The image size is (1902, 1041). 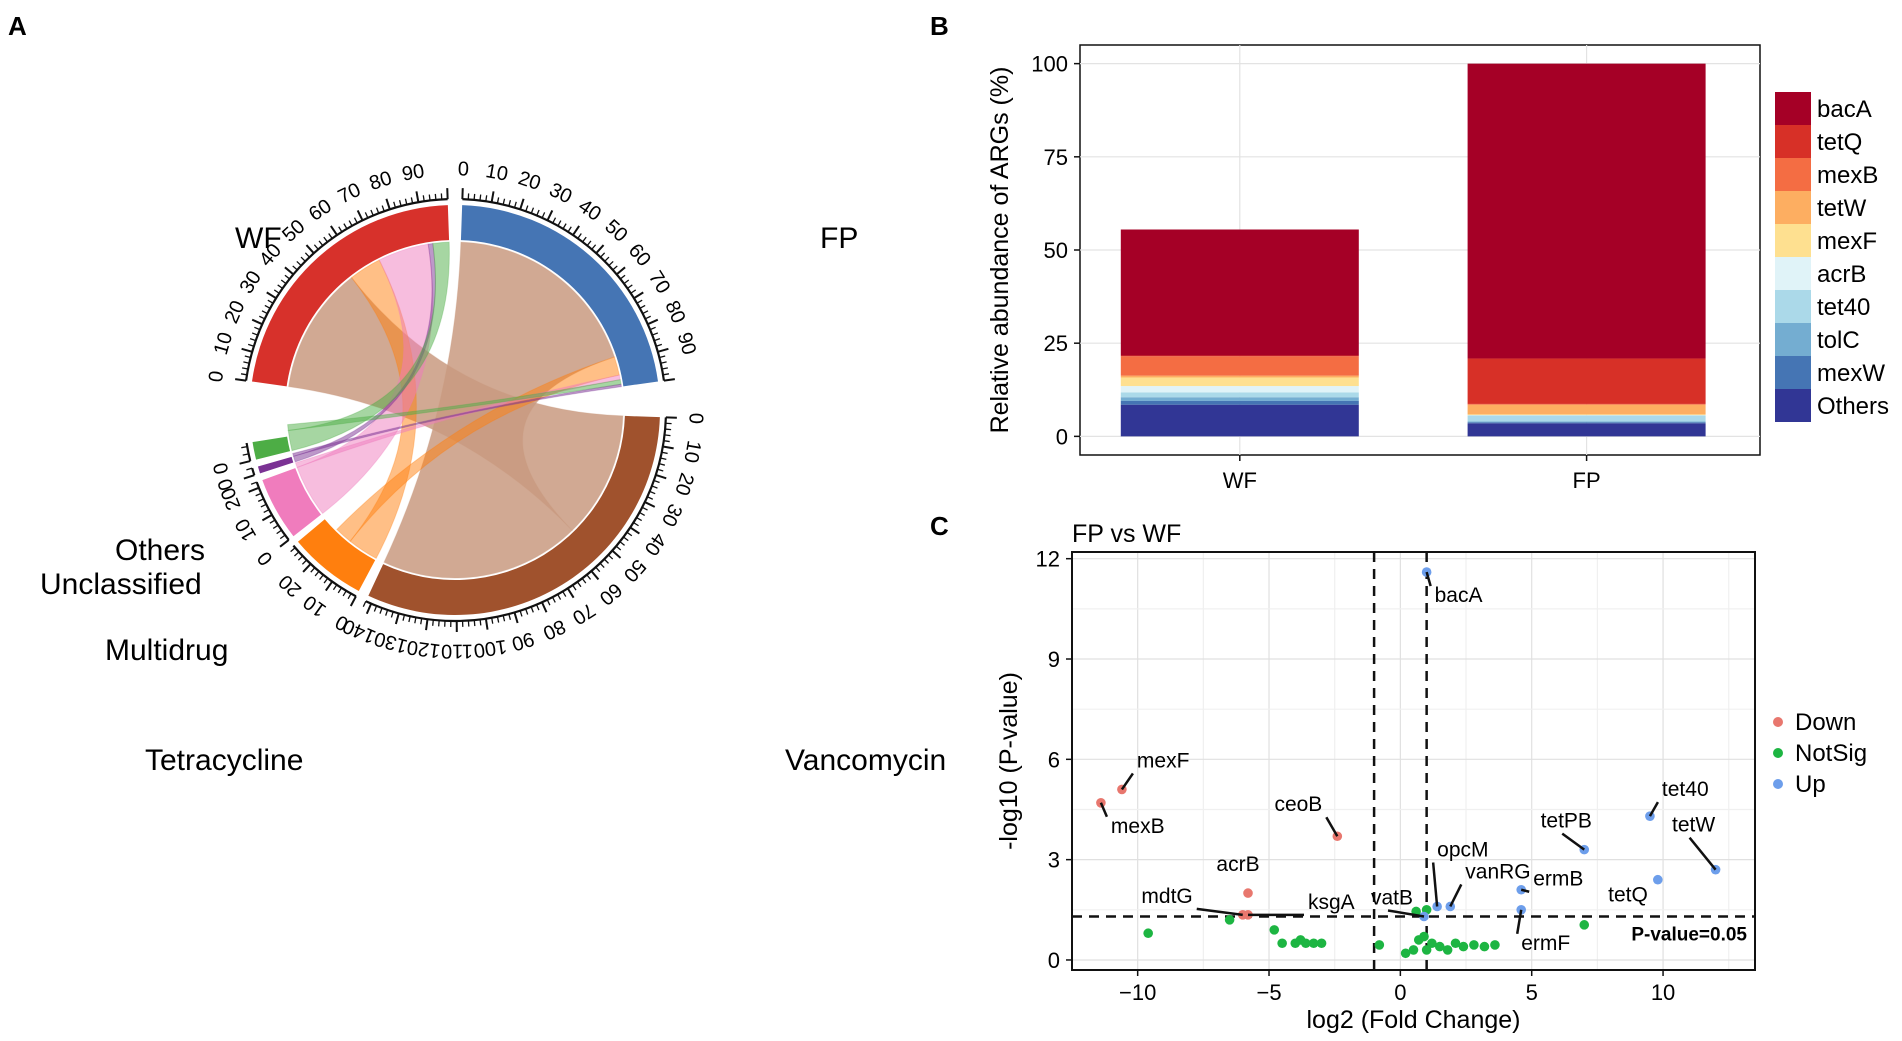 What do you see at coordinates (1009, 761) in the screenshot?
I see `y-axis-title: -log10 (P-value)` at bounding box center [1009, 761].